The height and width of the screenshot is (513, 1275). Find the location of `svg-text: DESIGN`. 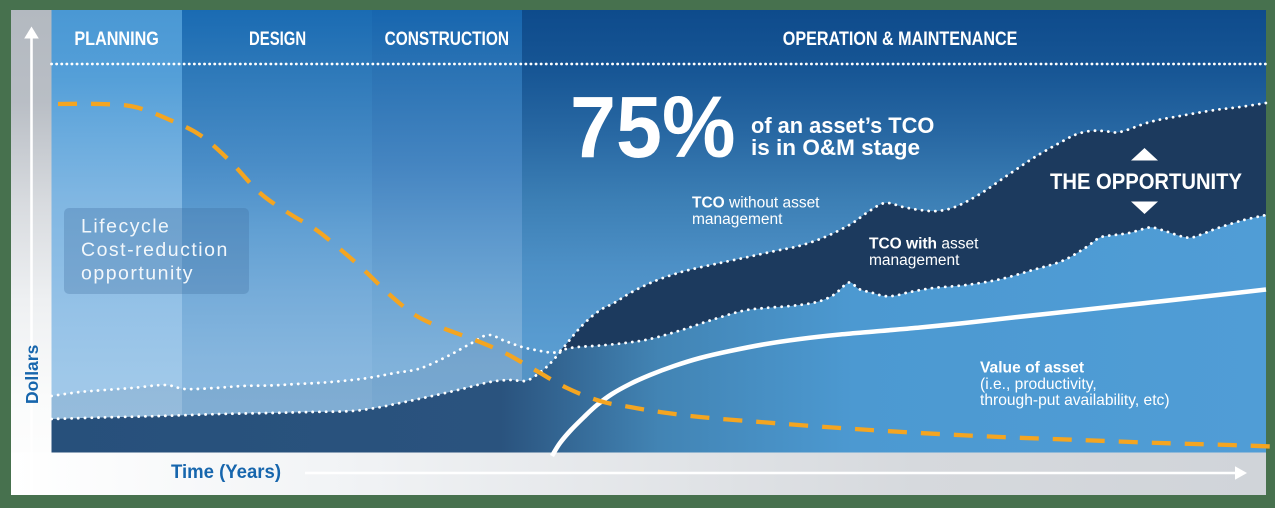

svg-text: DESIGN is located at coordinates (277, 39).